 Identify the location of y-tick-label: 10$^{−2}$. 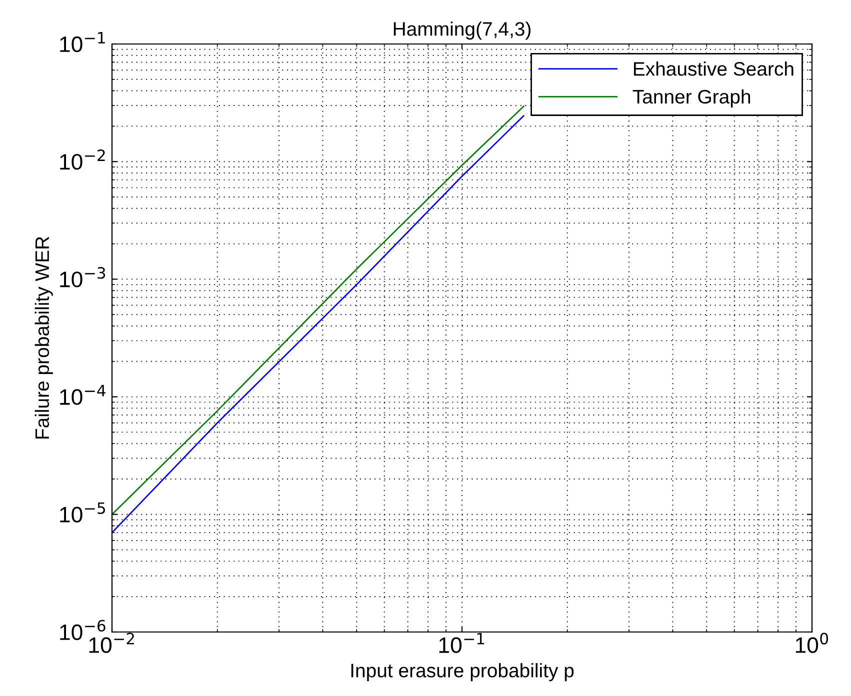
(82, 159).